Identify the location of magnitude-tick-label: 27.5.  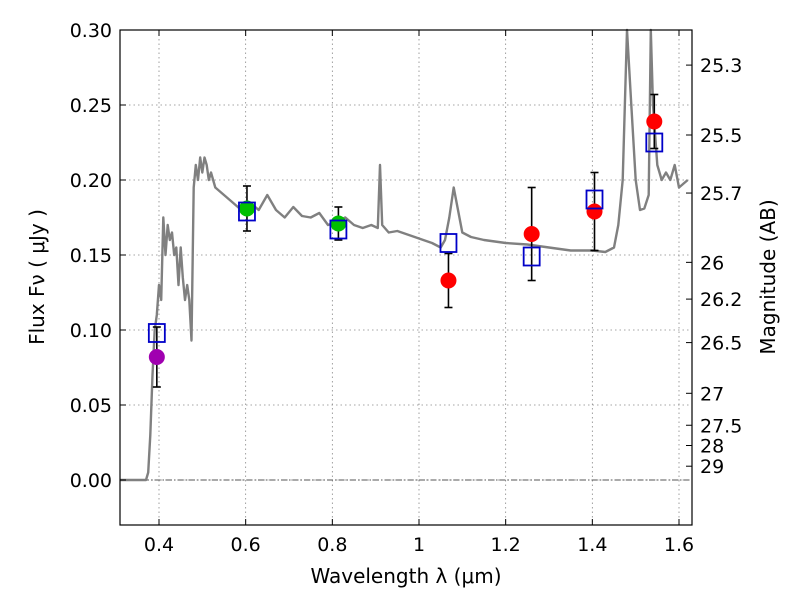
(721, 426).